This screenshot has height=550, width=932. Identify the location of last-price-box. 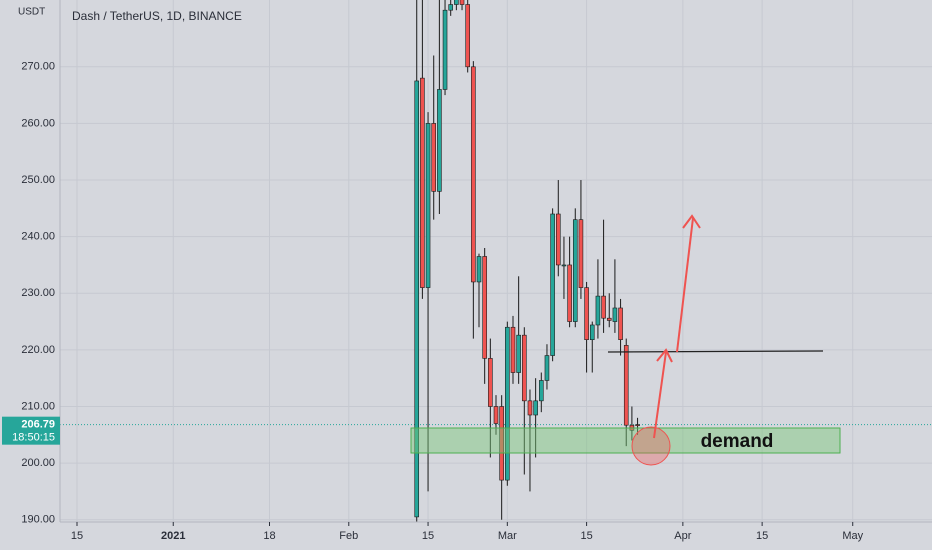
(31, 430).